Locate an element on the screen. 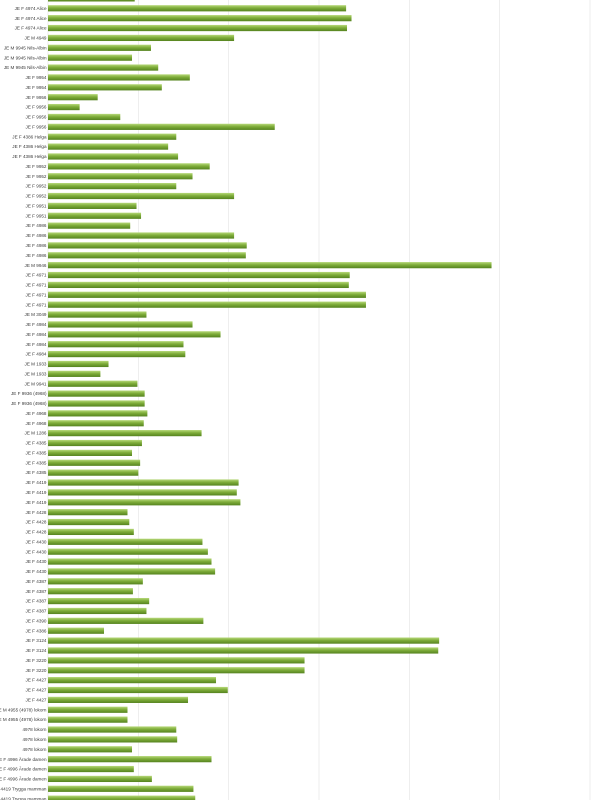 The width and height of the screenshot is (600, 800). category-tick-label: JE M 9946 is located at coordinates (36, 265).